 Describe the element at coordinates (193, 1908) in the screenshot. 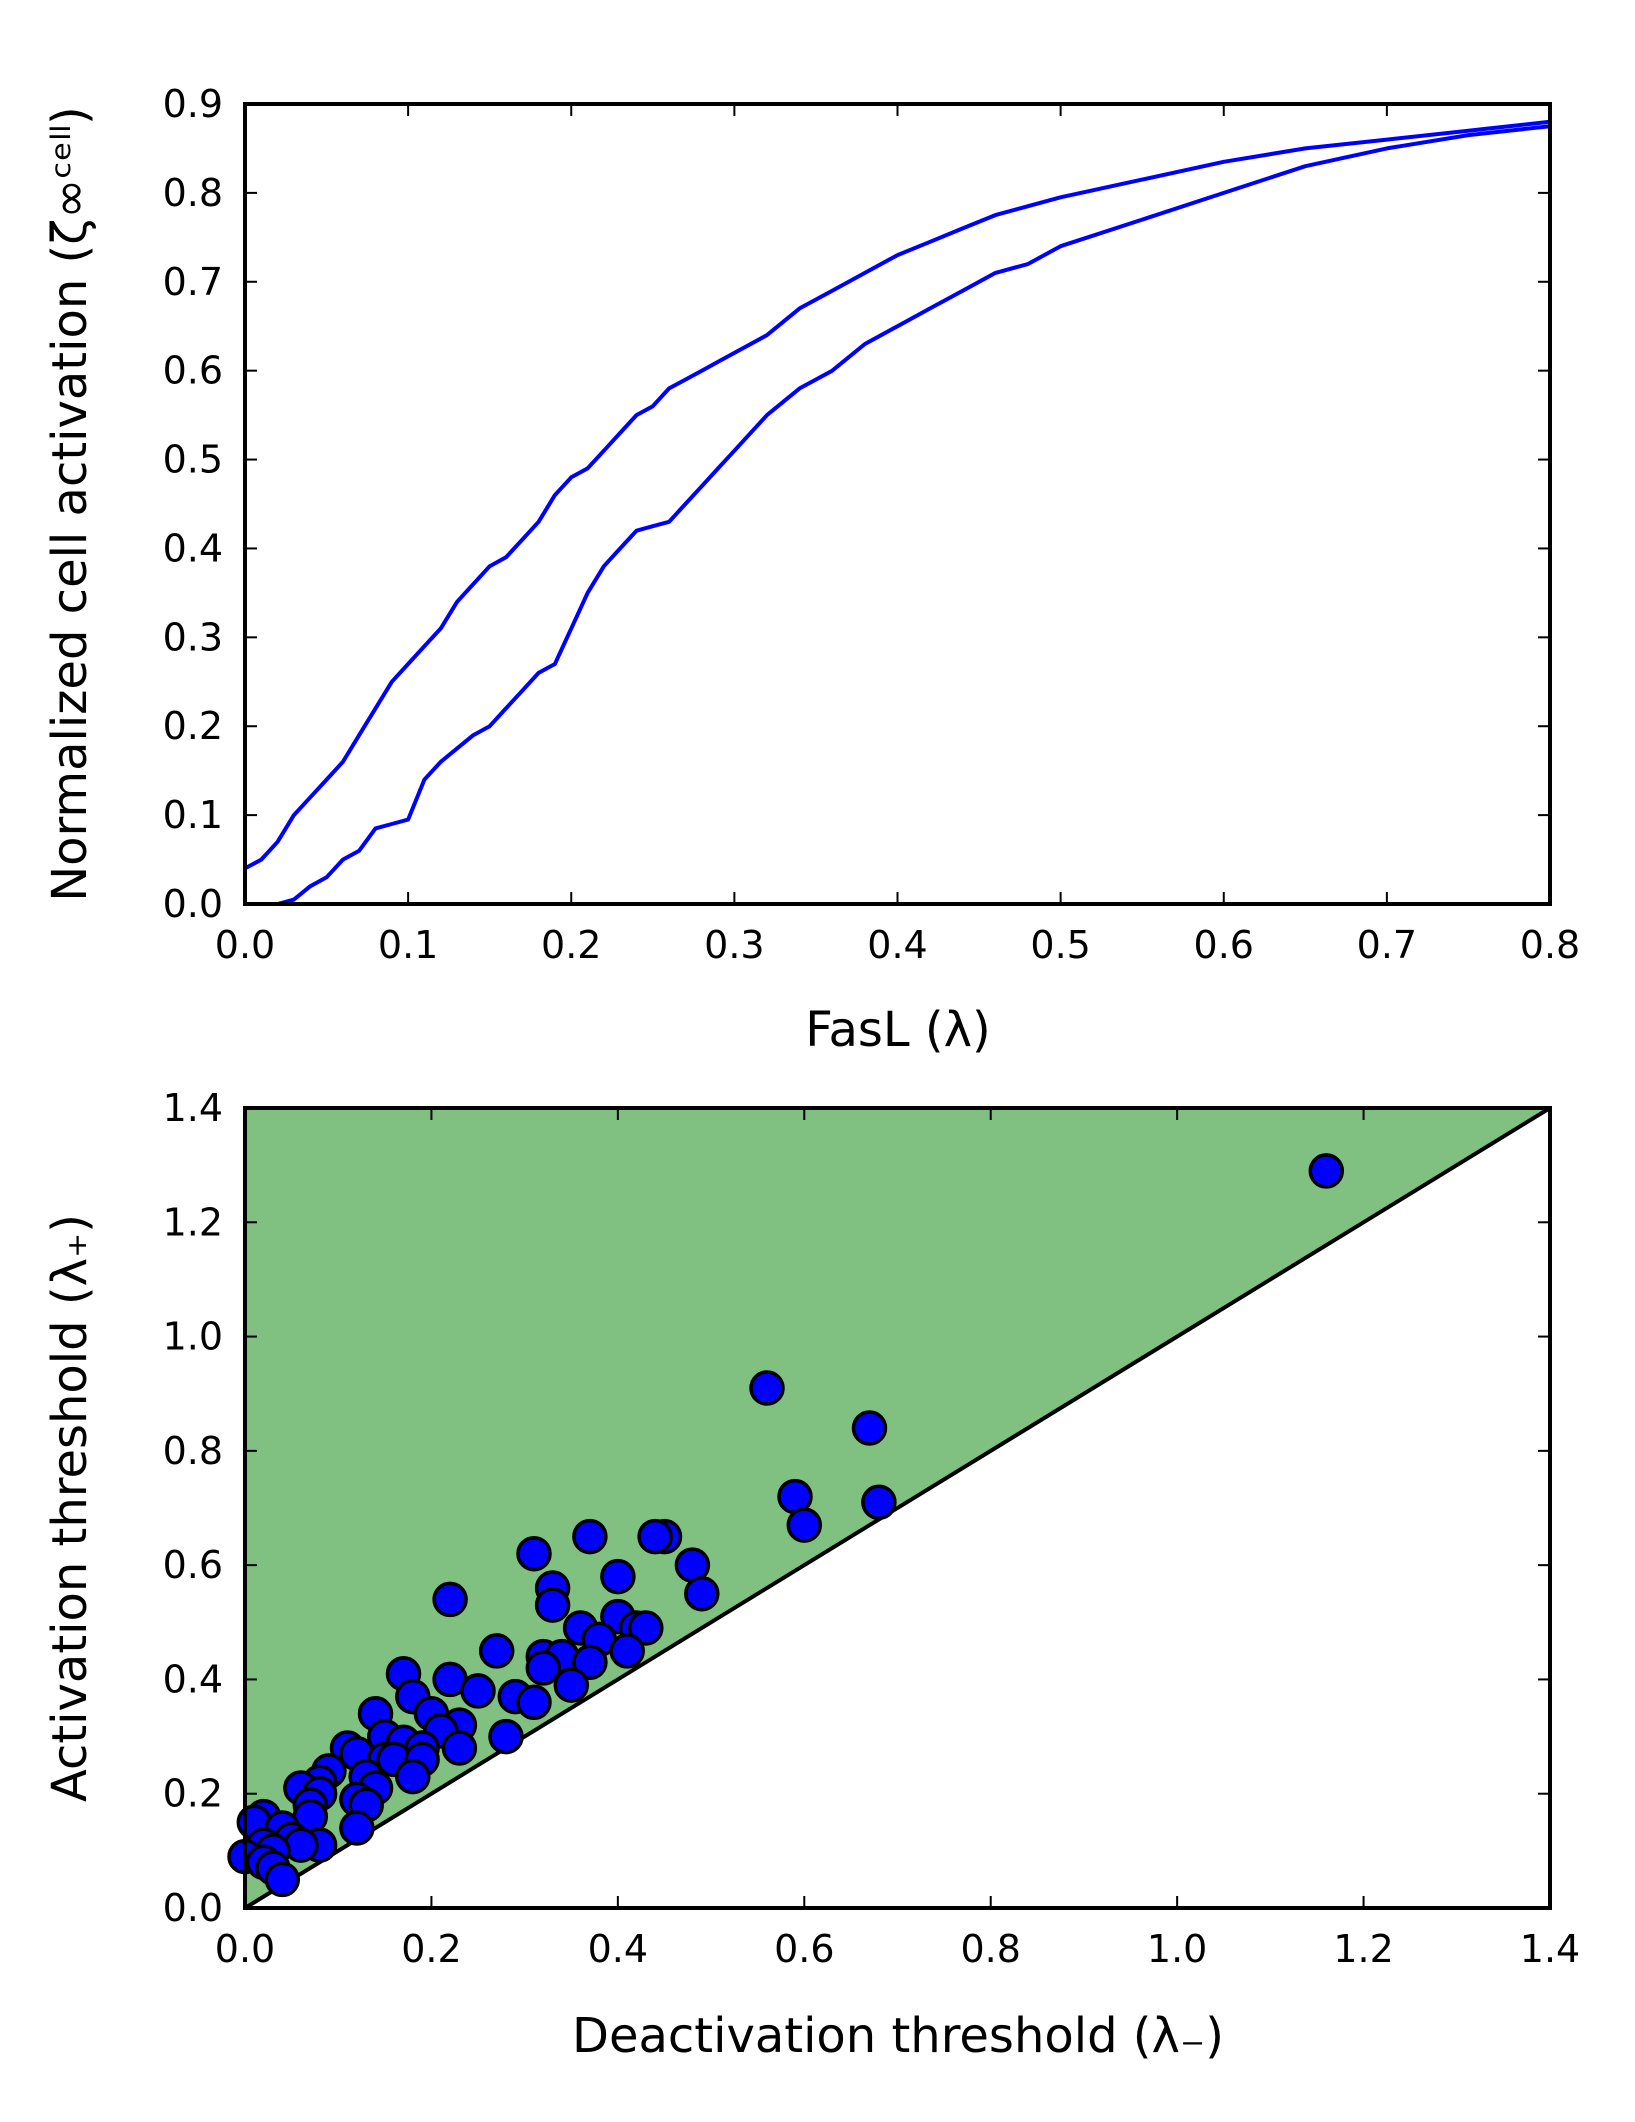

I see `bottom-y-tick-label: 0.0` at that location.